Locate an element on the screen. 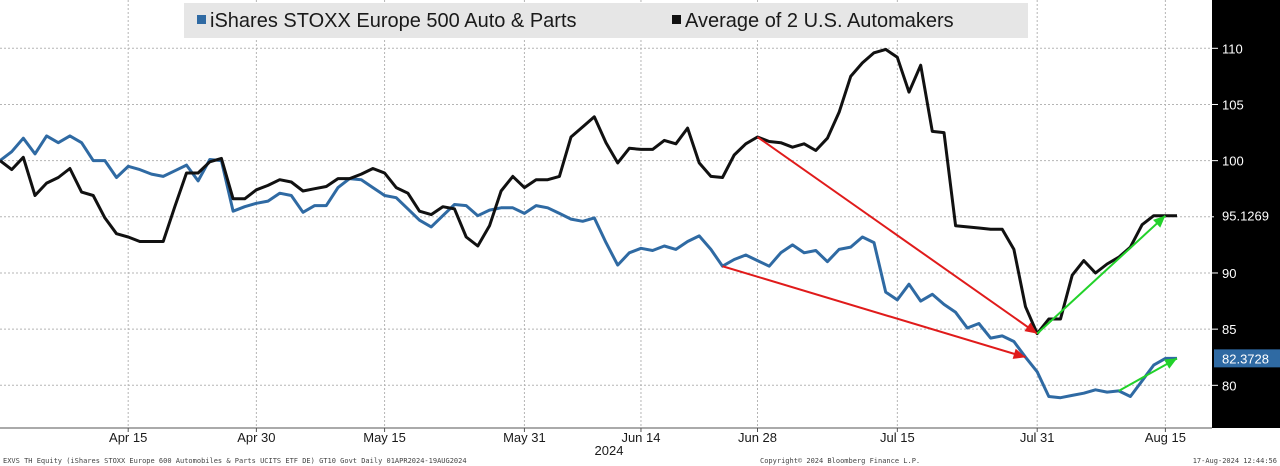  x-tick-label: Apr 30 is located at coordinates (256, 437).